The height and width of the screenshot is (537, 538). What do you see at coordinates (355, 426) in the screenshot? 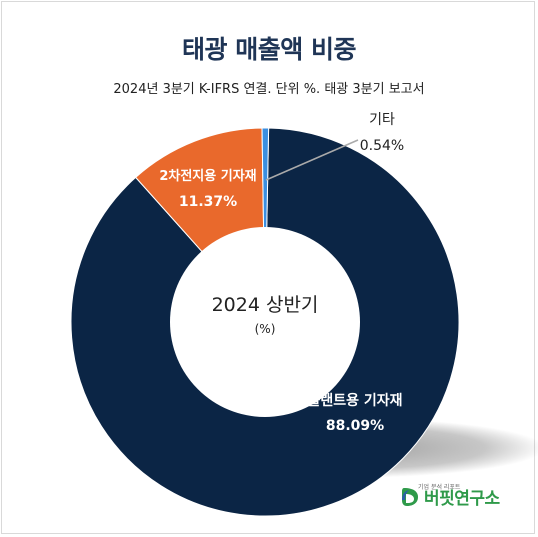
I see `slice-value-plant: 88.09%` at bounding box center [355, 426].